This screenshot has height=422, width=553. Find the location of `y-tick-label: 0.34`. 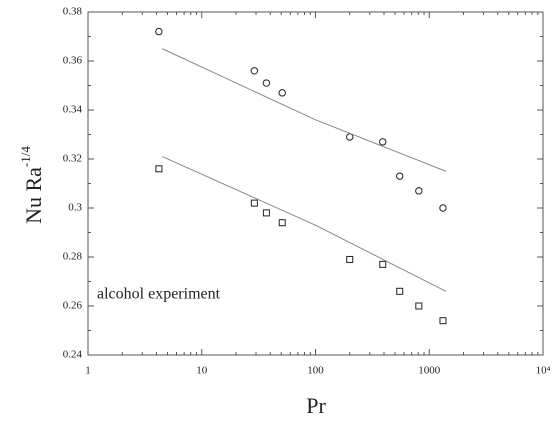

y-tick-label: 0.34 is located at coordinates (73, 110).